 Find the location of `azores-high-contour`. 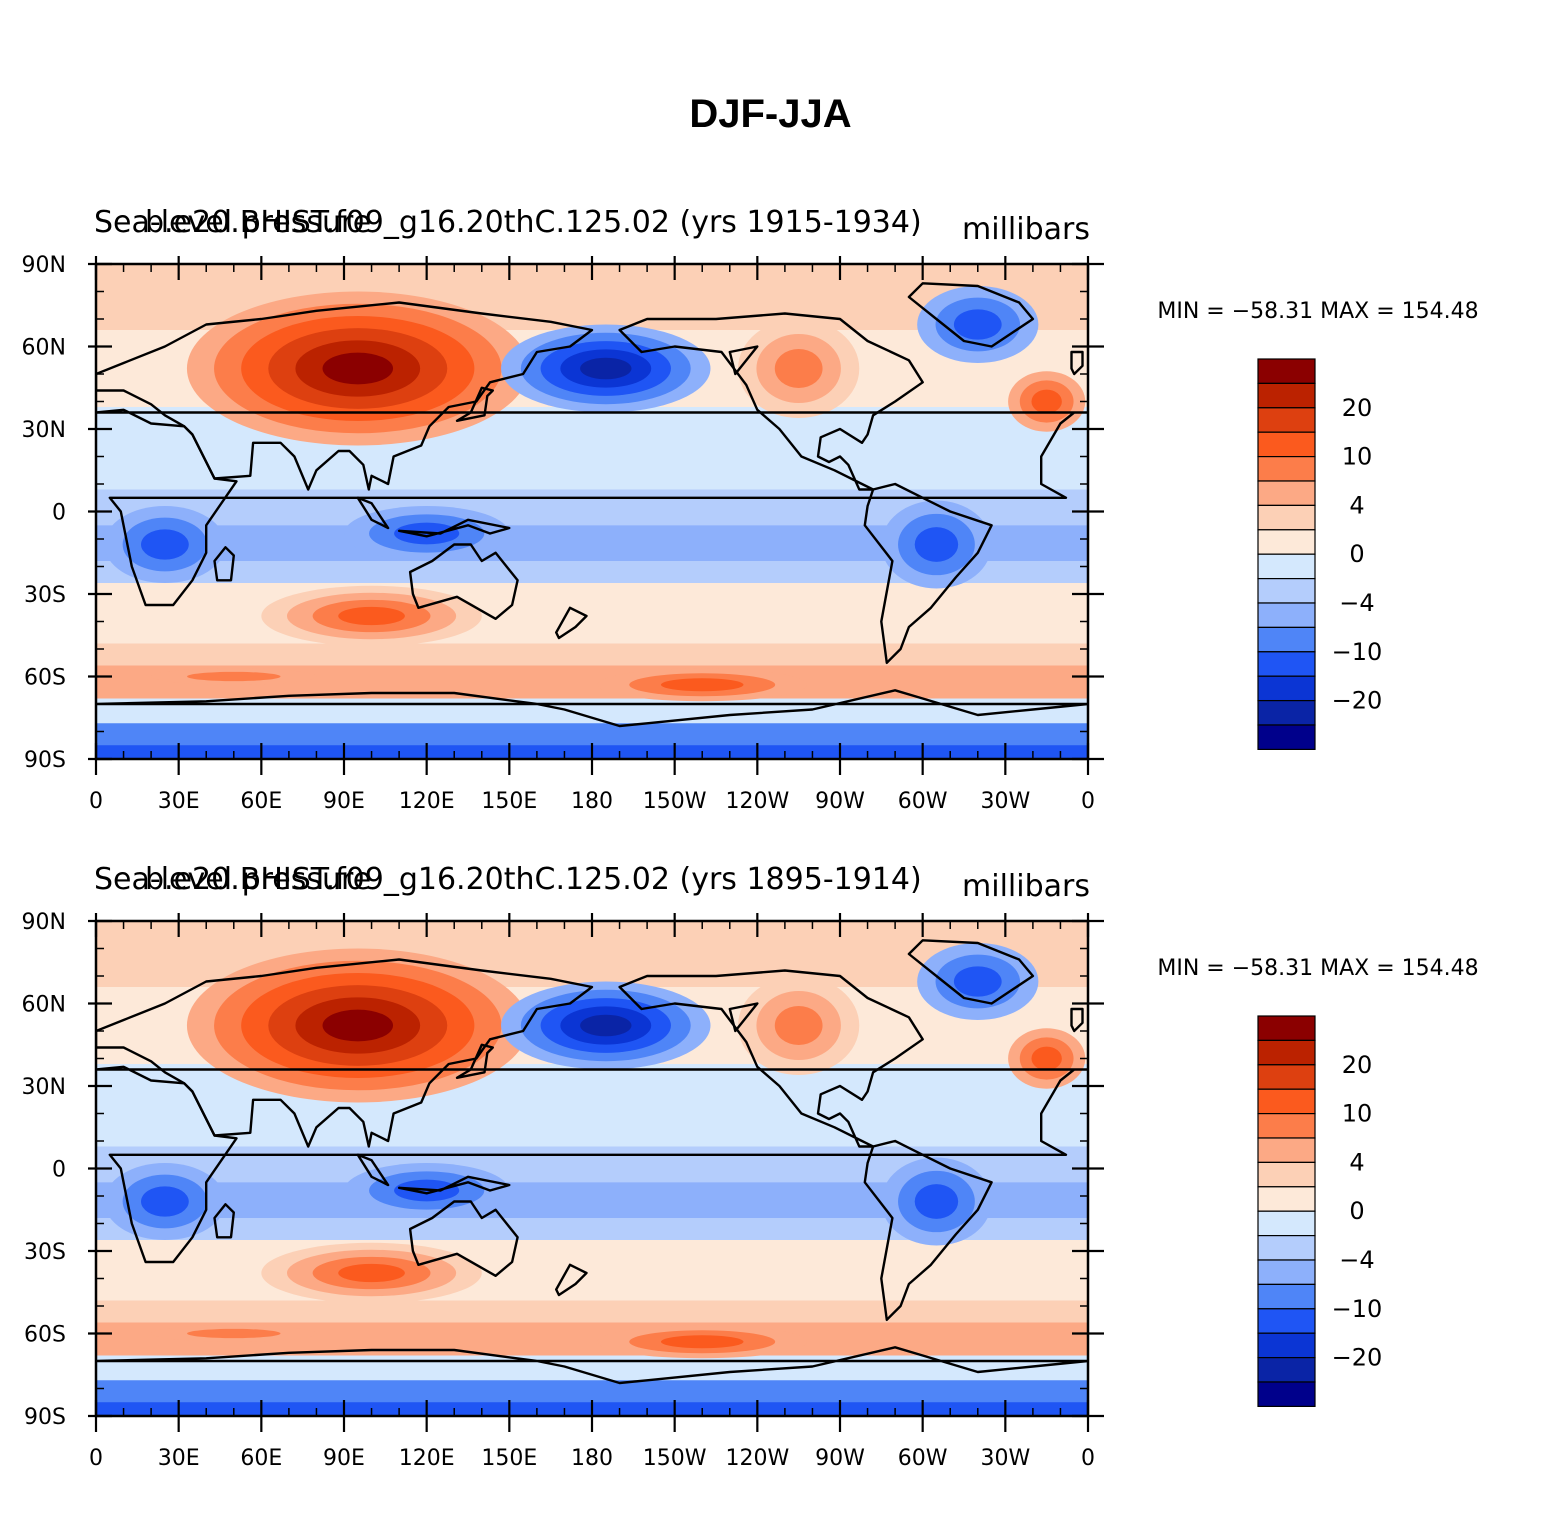

azores-high-contour is located at coordinates (1046, 1058).